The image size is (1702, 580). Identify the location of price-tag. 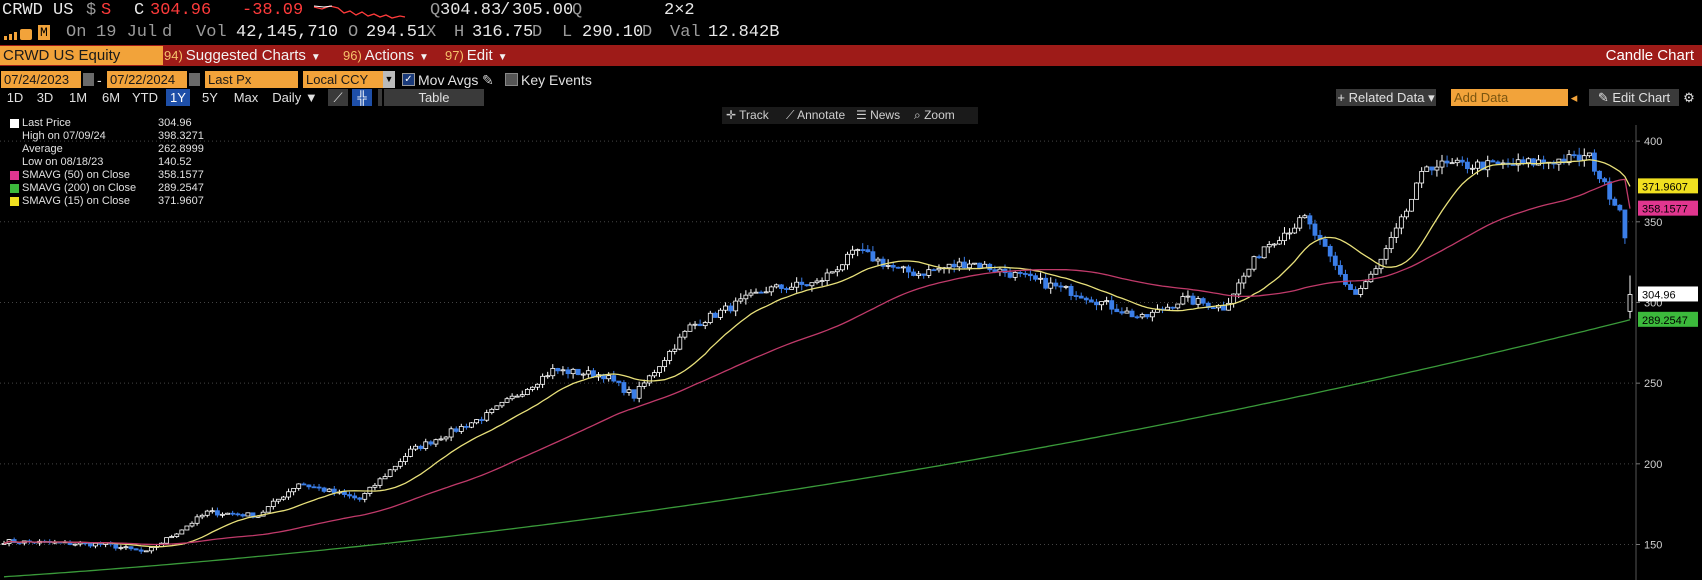
(1668, 208).